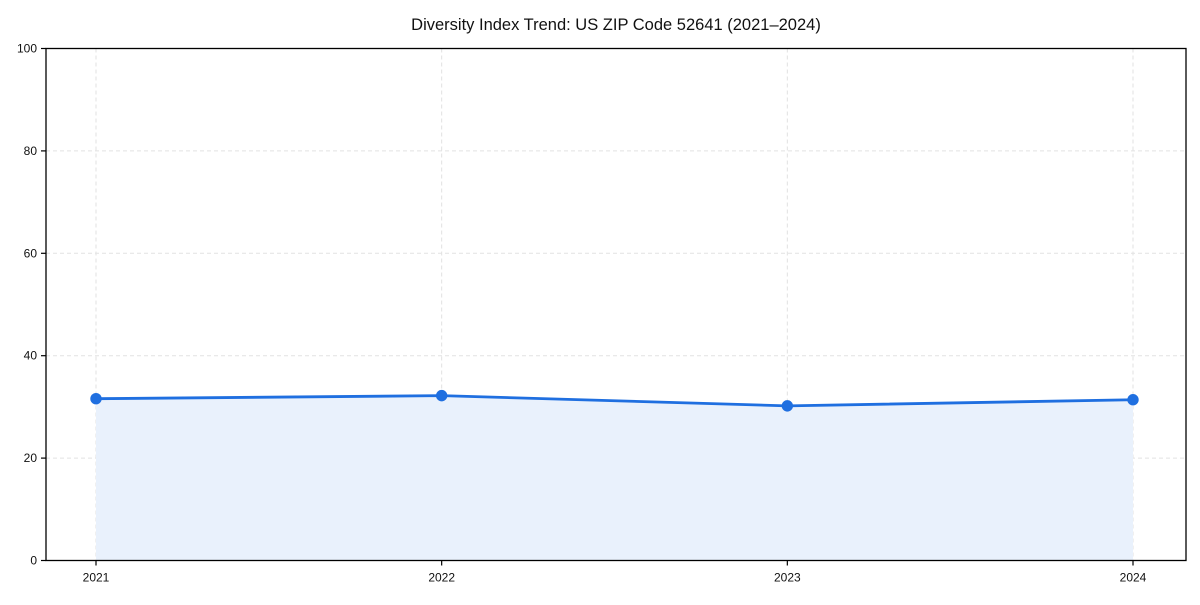 This screenshot has height=605, width=1200. Describe the element at coordinates (33, 561) in the screenshot. I see `y-tick-label-0: 0` at that location.